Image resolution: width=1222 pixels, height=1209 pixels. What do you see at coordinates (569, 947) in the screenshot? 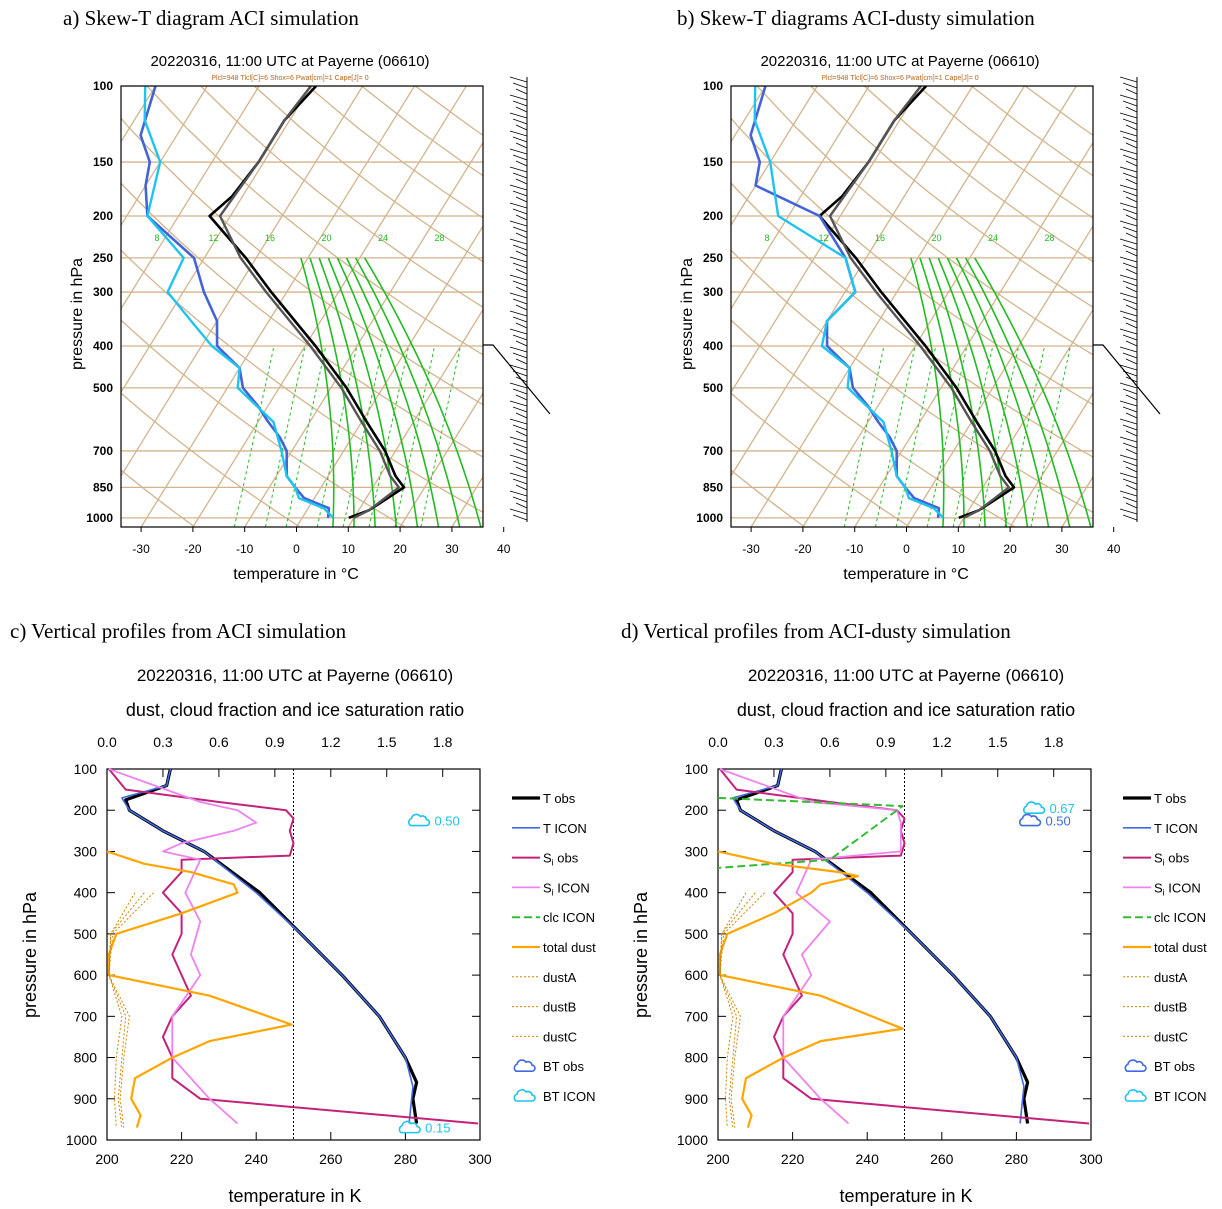
I see `legend-label: total dust` at bounding box center [569, 947].